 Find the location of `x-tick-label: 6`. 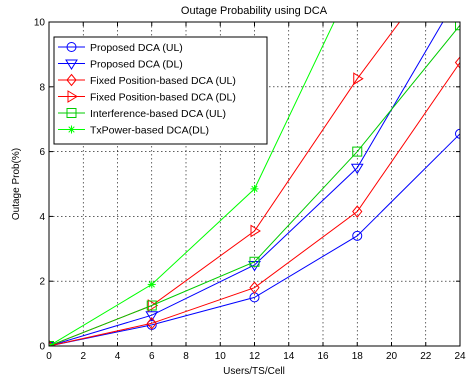

x-tick-label: 6 is located at coordinates (152, 356).